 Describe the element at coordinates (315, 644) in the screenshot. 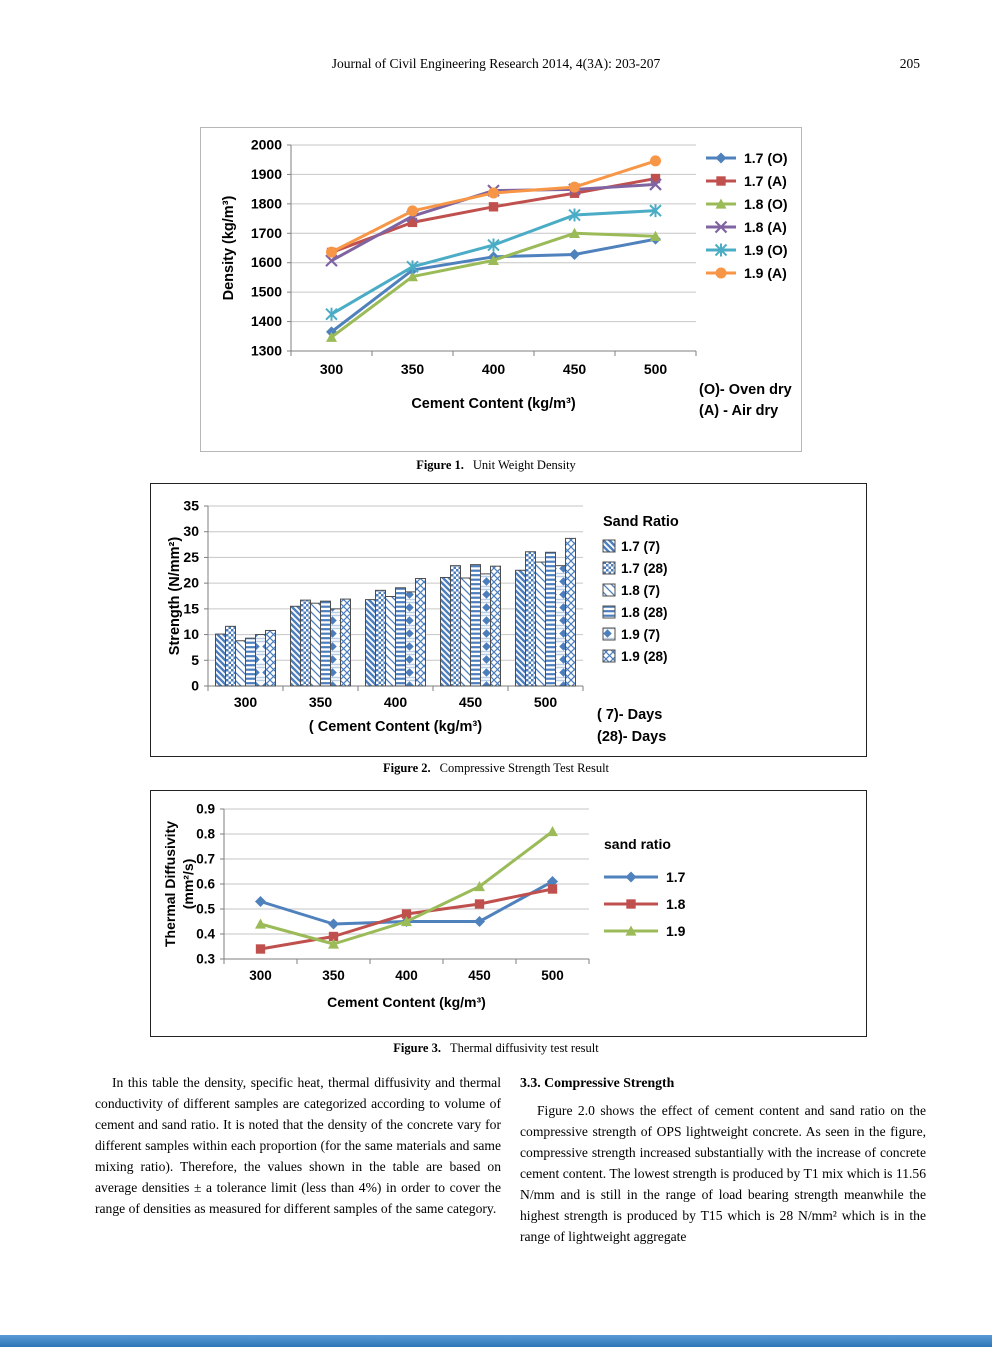

I see `bar-350-1.8 (7)` at that location.